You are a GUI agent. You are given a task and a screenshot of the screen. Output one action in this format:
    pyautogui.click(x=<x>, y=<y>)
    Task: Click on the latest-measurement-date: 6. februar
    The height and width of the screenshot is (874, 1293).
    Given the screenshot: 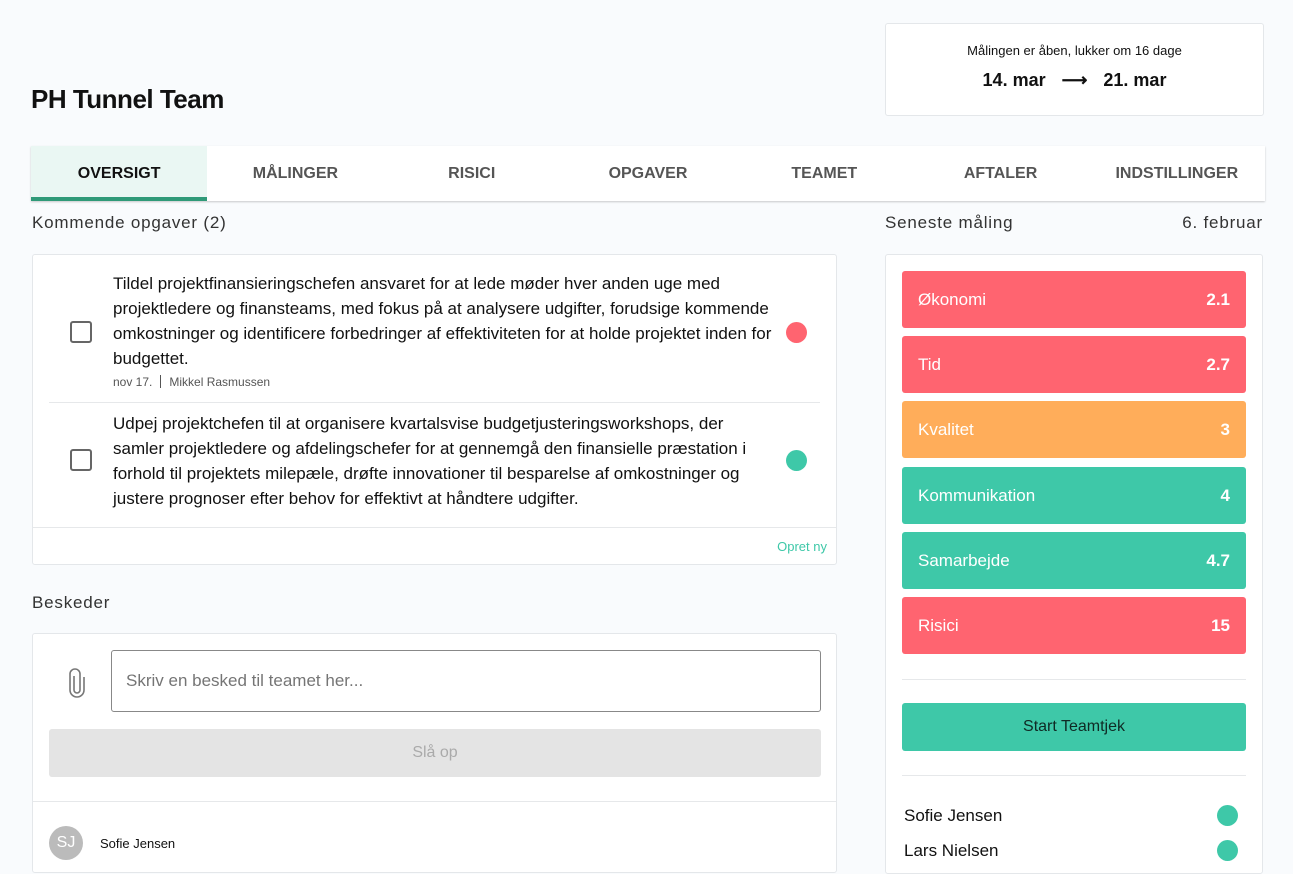 What is the action you would take?
    pyautogui.click(x=1222, y=222)
    